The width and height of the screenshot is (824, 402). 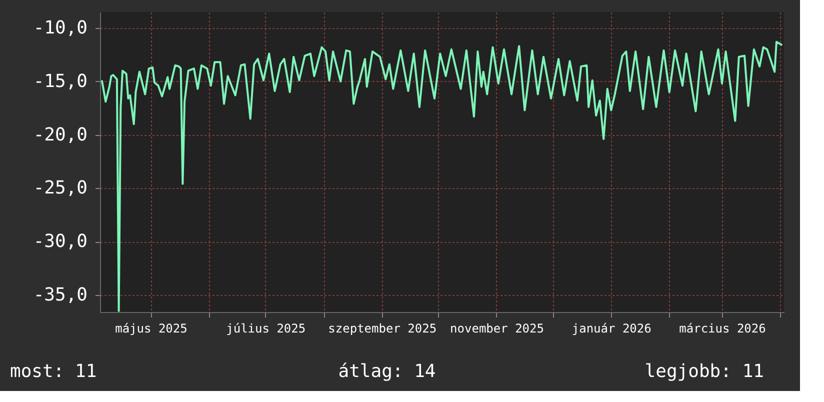 I want to click on y-tick-label: -15,0, so click(x=60, y=81).